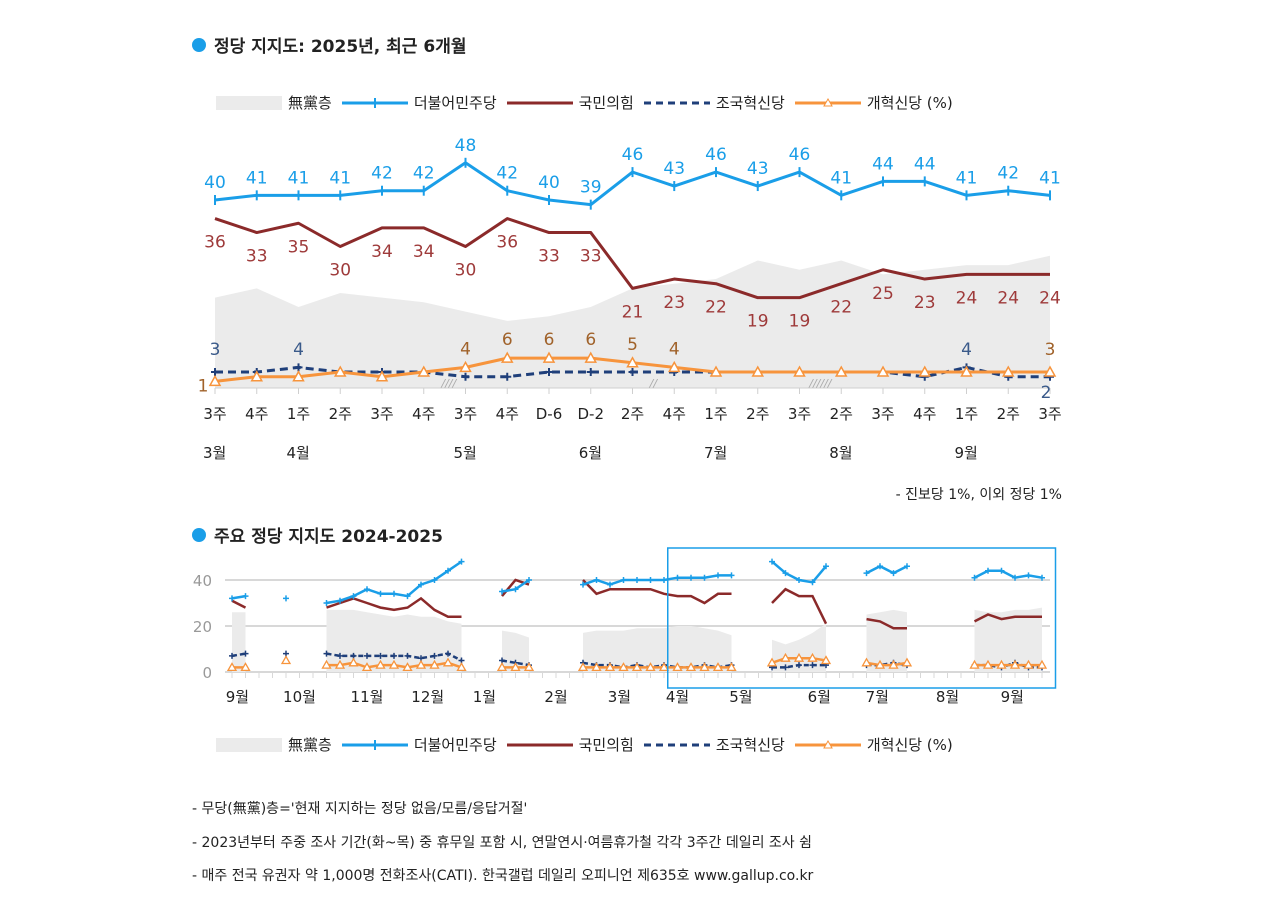 The height and width of the screenshot is (920, 1280). Describe the element at coordinates (841, 414) in the screenshot. I see `x-tick-label: 2주` at that location.